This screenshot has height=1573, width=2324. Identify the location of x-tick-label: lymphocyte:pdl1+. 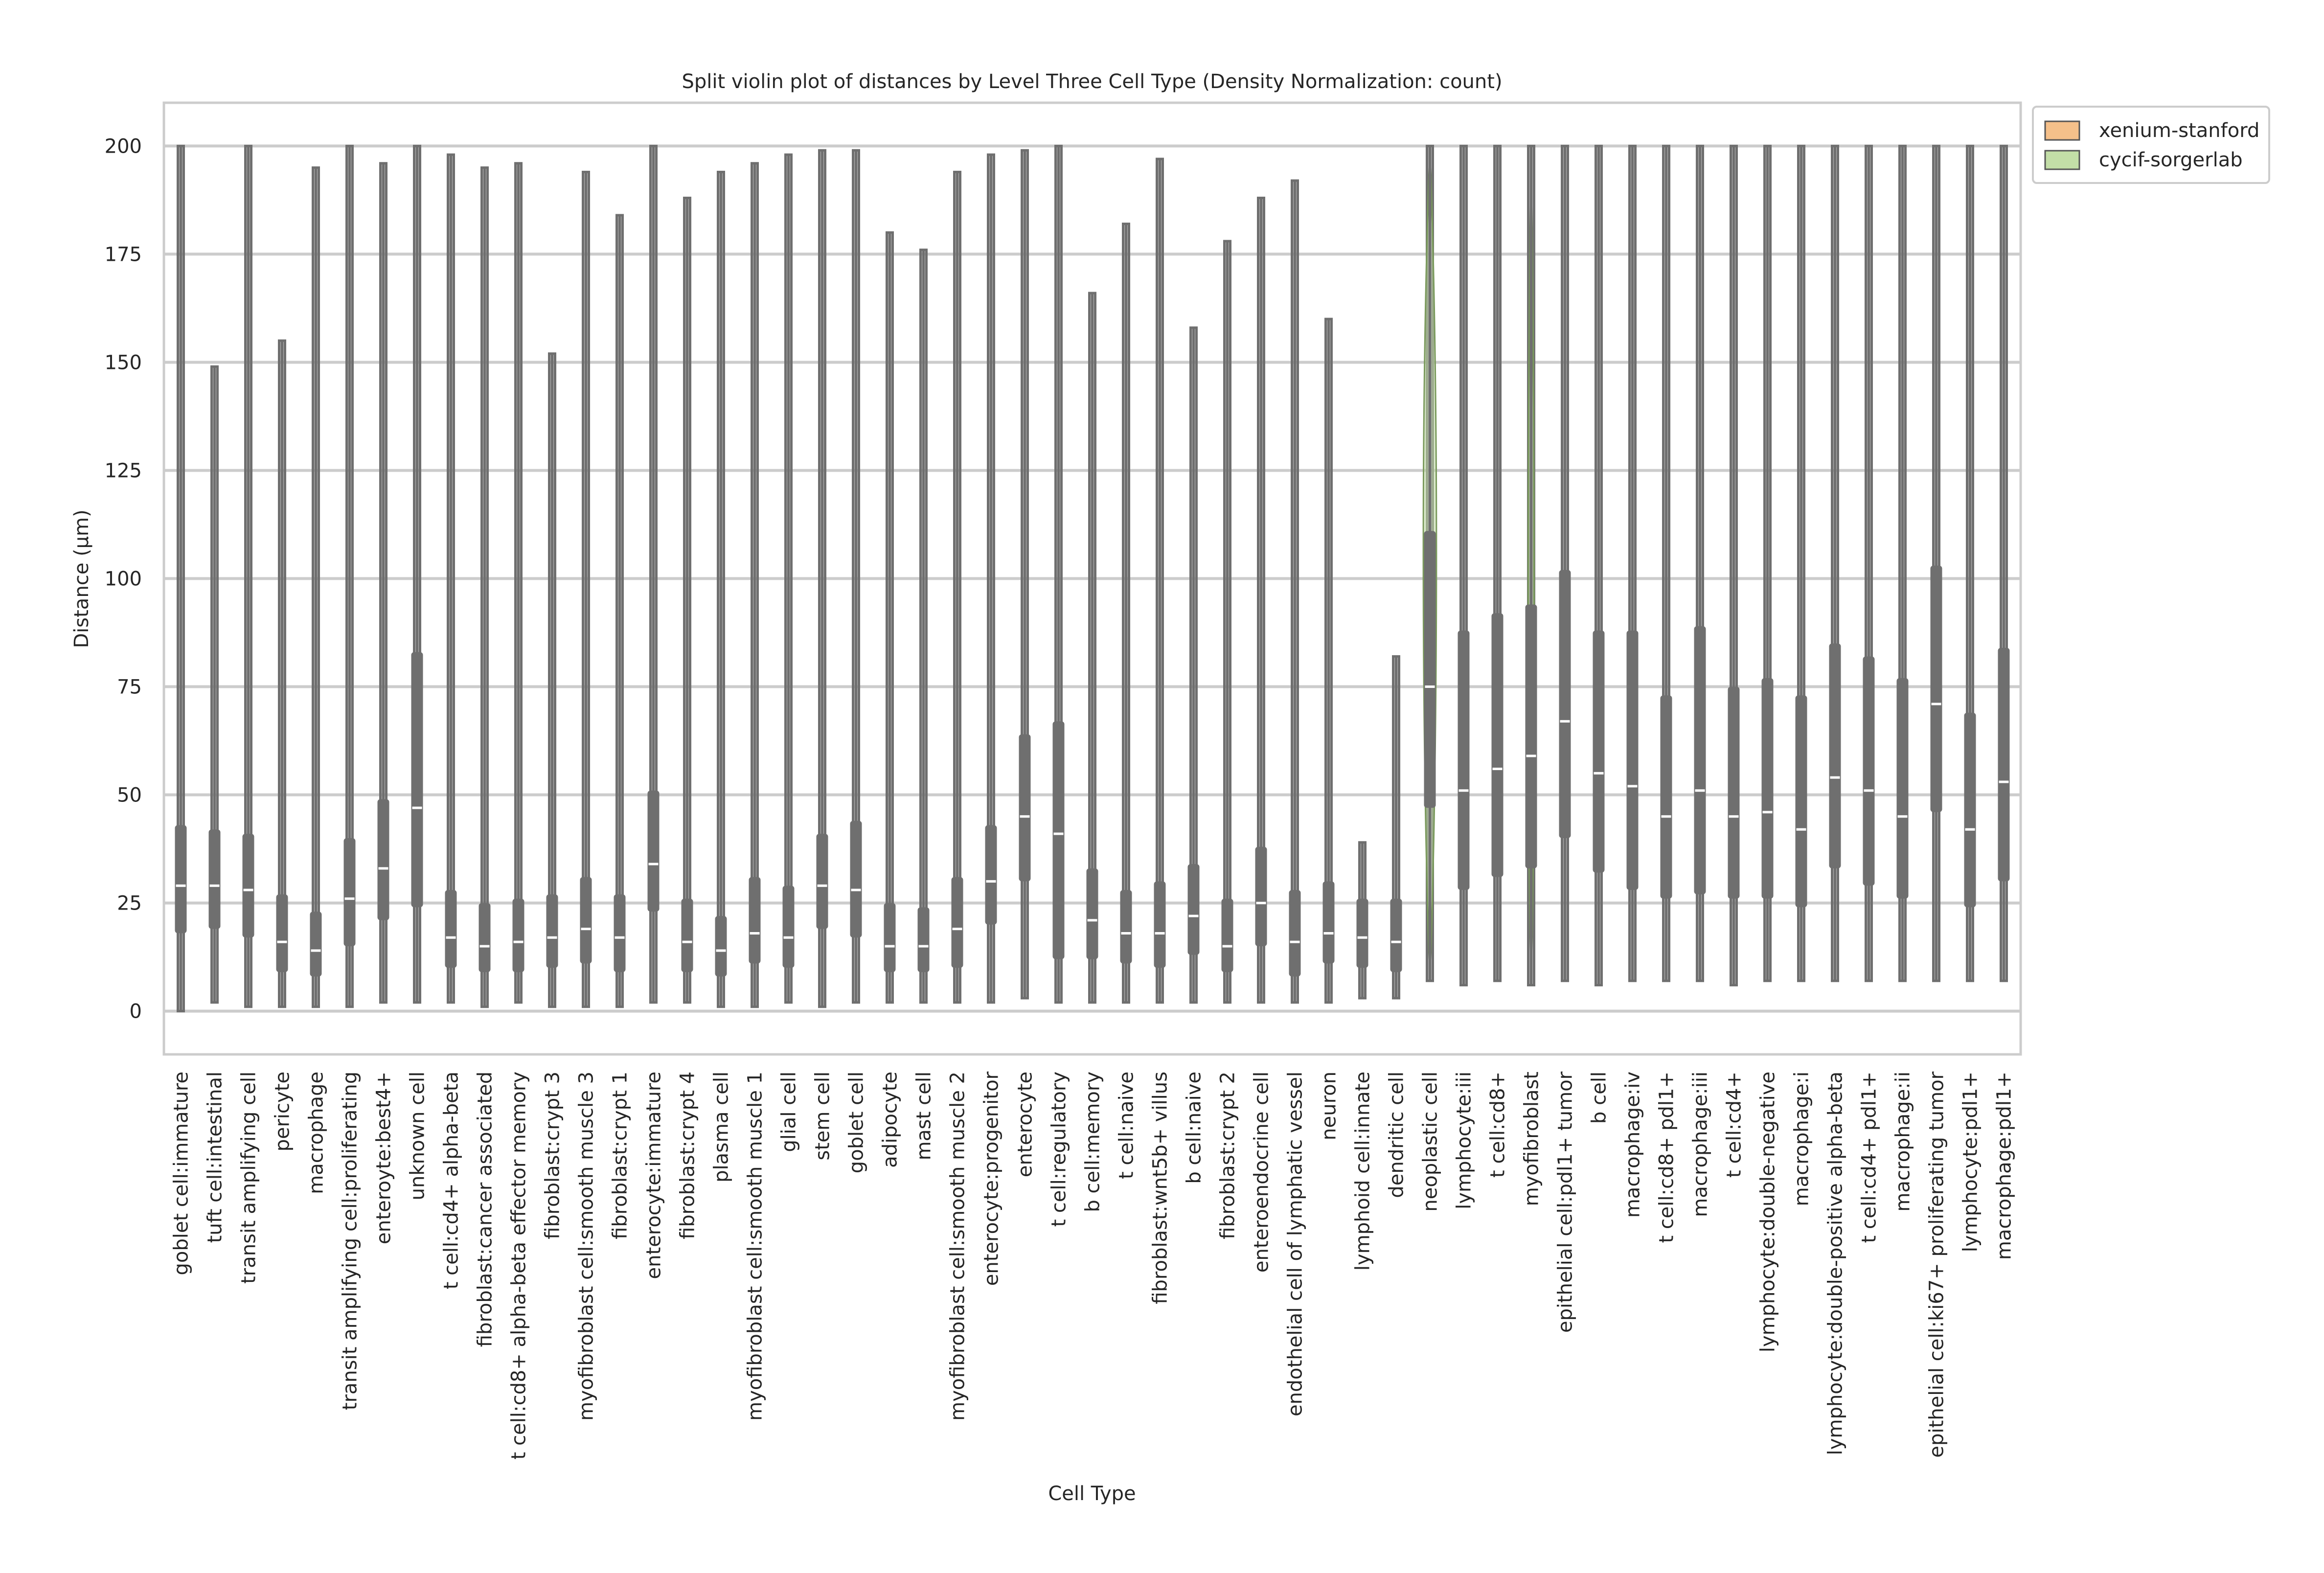
(1971, 1161).